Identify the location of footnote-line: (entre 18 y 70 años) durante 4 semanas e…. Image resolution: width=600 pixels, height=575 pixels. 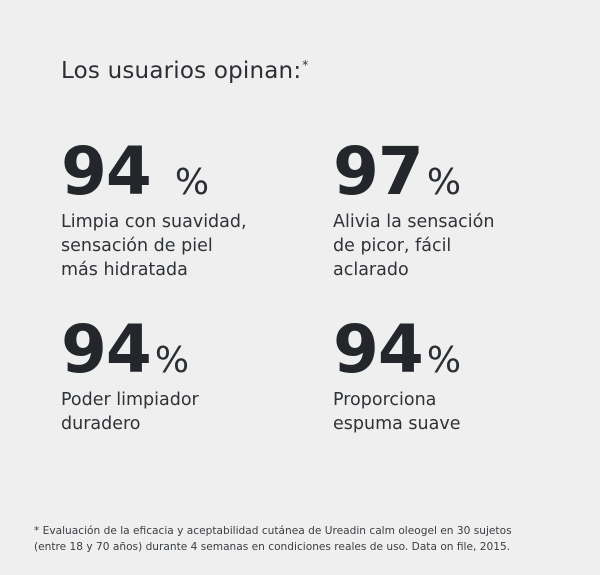
(272, 547).